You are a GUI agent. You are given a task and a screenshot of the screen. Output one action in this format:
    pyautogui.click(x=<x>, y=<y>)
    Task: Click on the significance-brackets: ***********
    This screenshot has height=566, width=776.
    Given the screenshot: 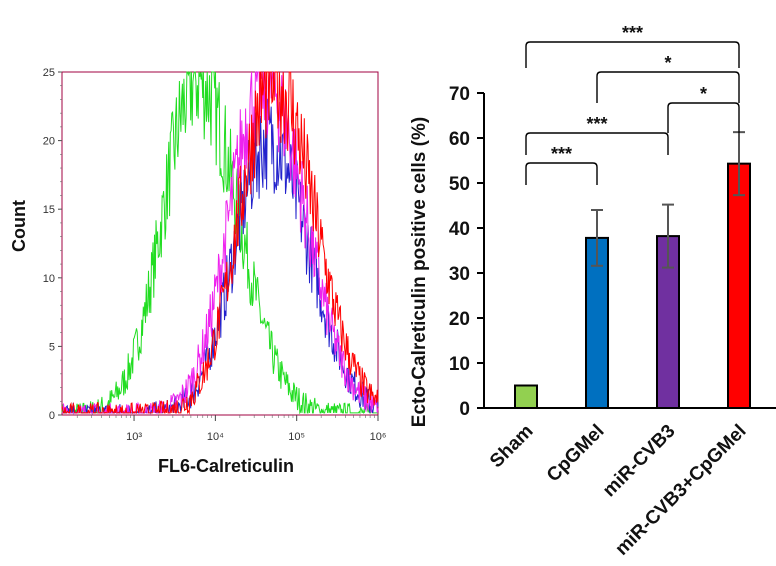 What is the action you would take?
    pyautogui.click(x=632, y=104)
    